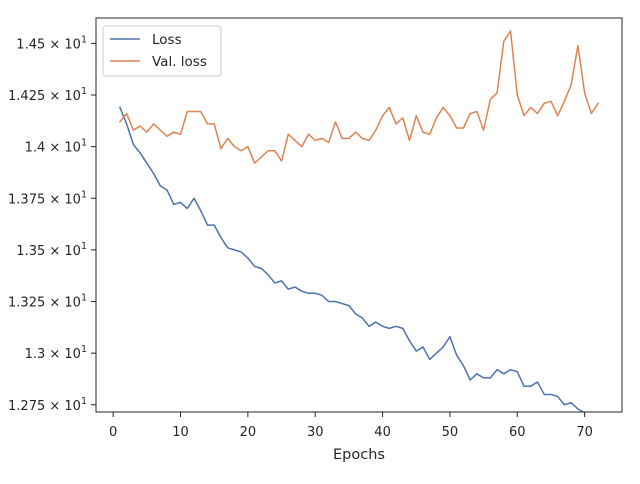  What do you see at coordinates (382, 432) in the screenshot?
I see `x-tick-label: 40` at bounding box center [382, 432].